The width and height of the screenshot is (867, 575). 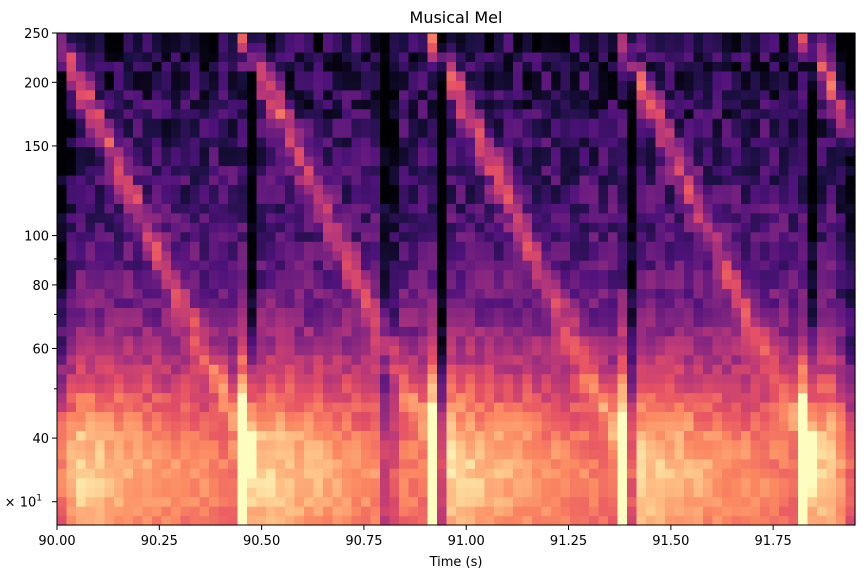 What do you see at coordinates (568, 541) in the screenshot?
I see `x-tick-label: 91.25` at bounding box center [568, 541].